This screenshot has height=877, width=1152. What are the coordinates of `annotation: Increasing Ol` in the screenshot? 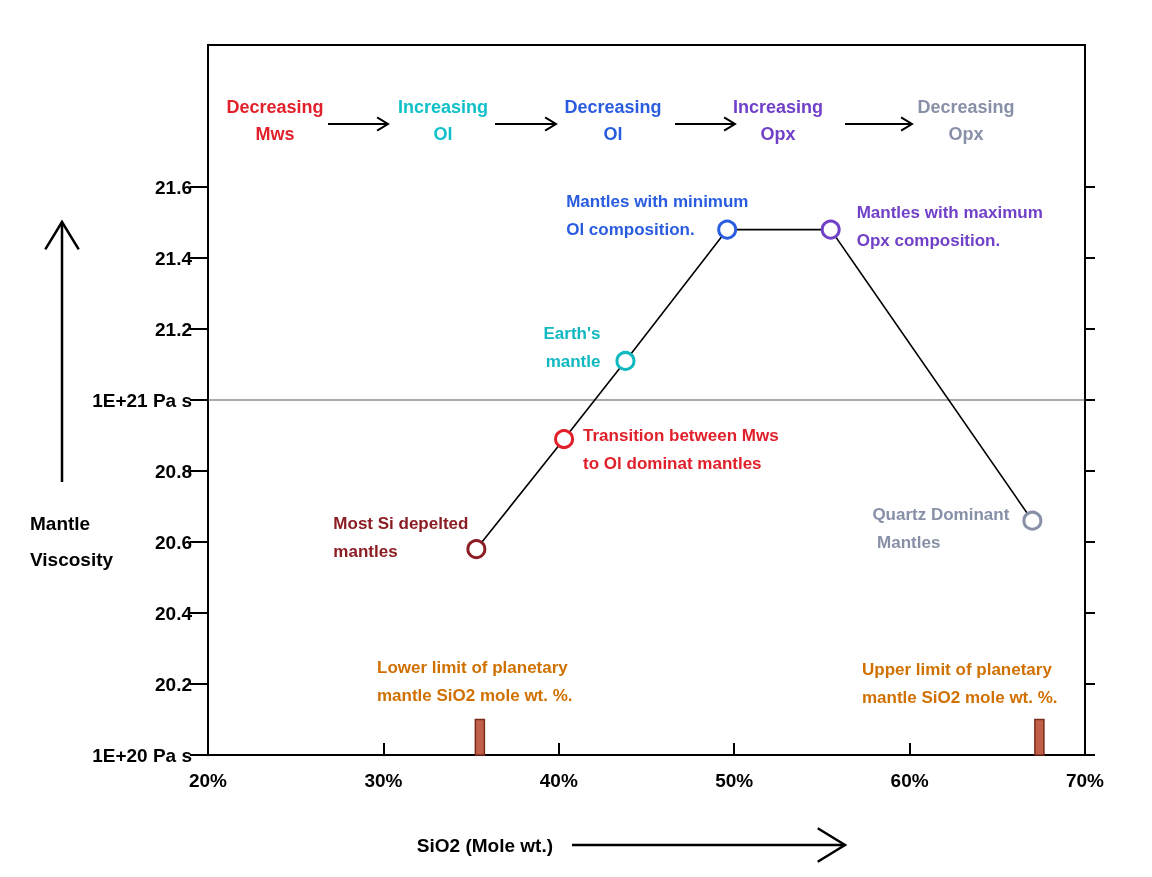 It's located at (443, 120).